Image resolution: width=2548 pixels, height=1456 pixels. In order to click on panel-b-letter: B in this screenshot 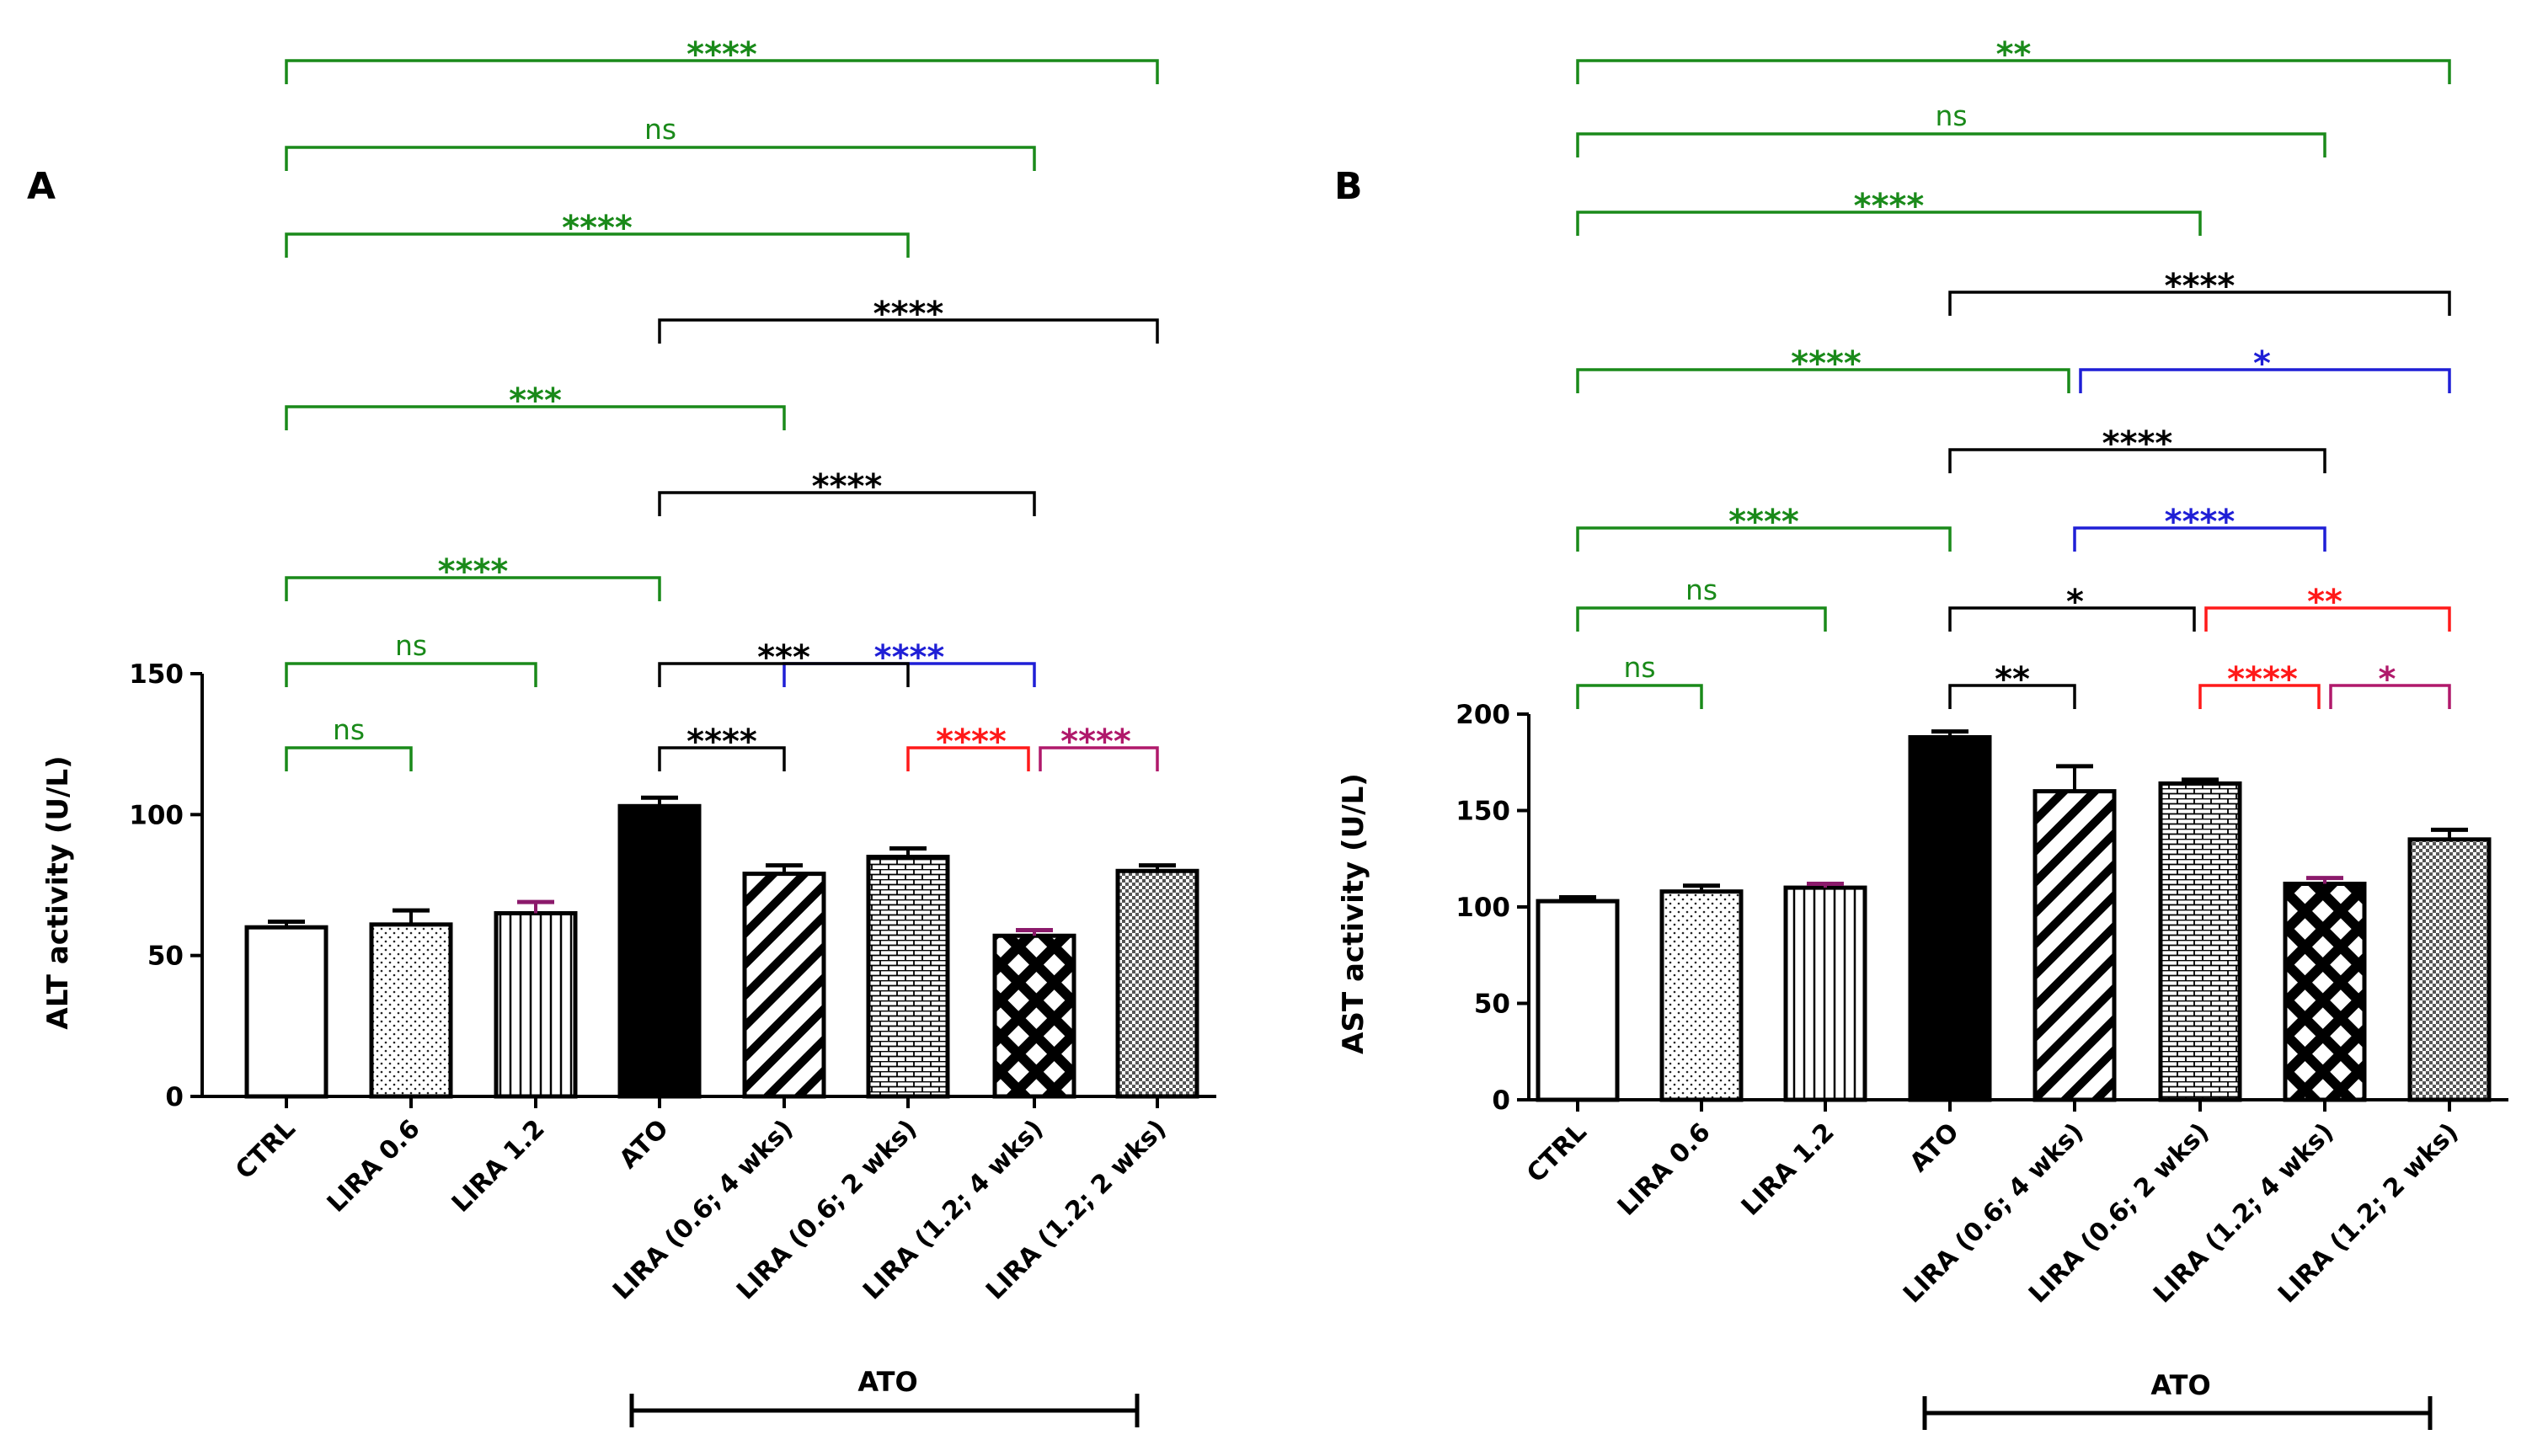, I will do `click(1348, 186)`.